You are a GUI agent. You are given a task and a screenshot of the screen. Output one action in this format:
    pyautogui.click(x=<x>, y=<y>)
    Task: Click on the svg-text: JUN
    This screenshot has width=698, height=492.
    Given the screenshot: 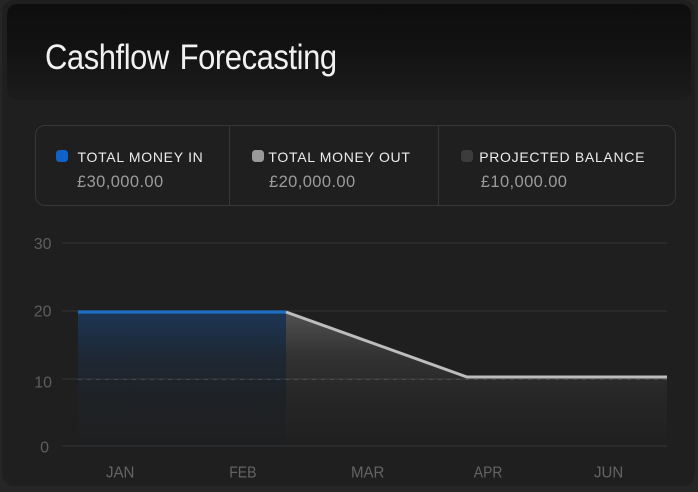 What is the action you would take?
    pyautogui.click(x=608, y=473)
    